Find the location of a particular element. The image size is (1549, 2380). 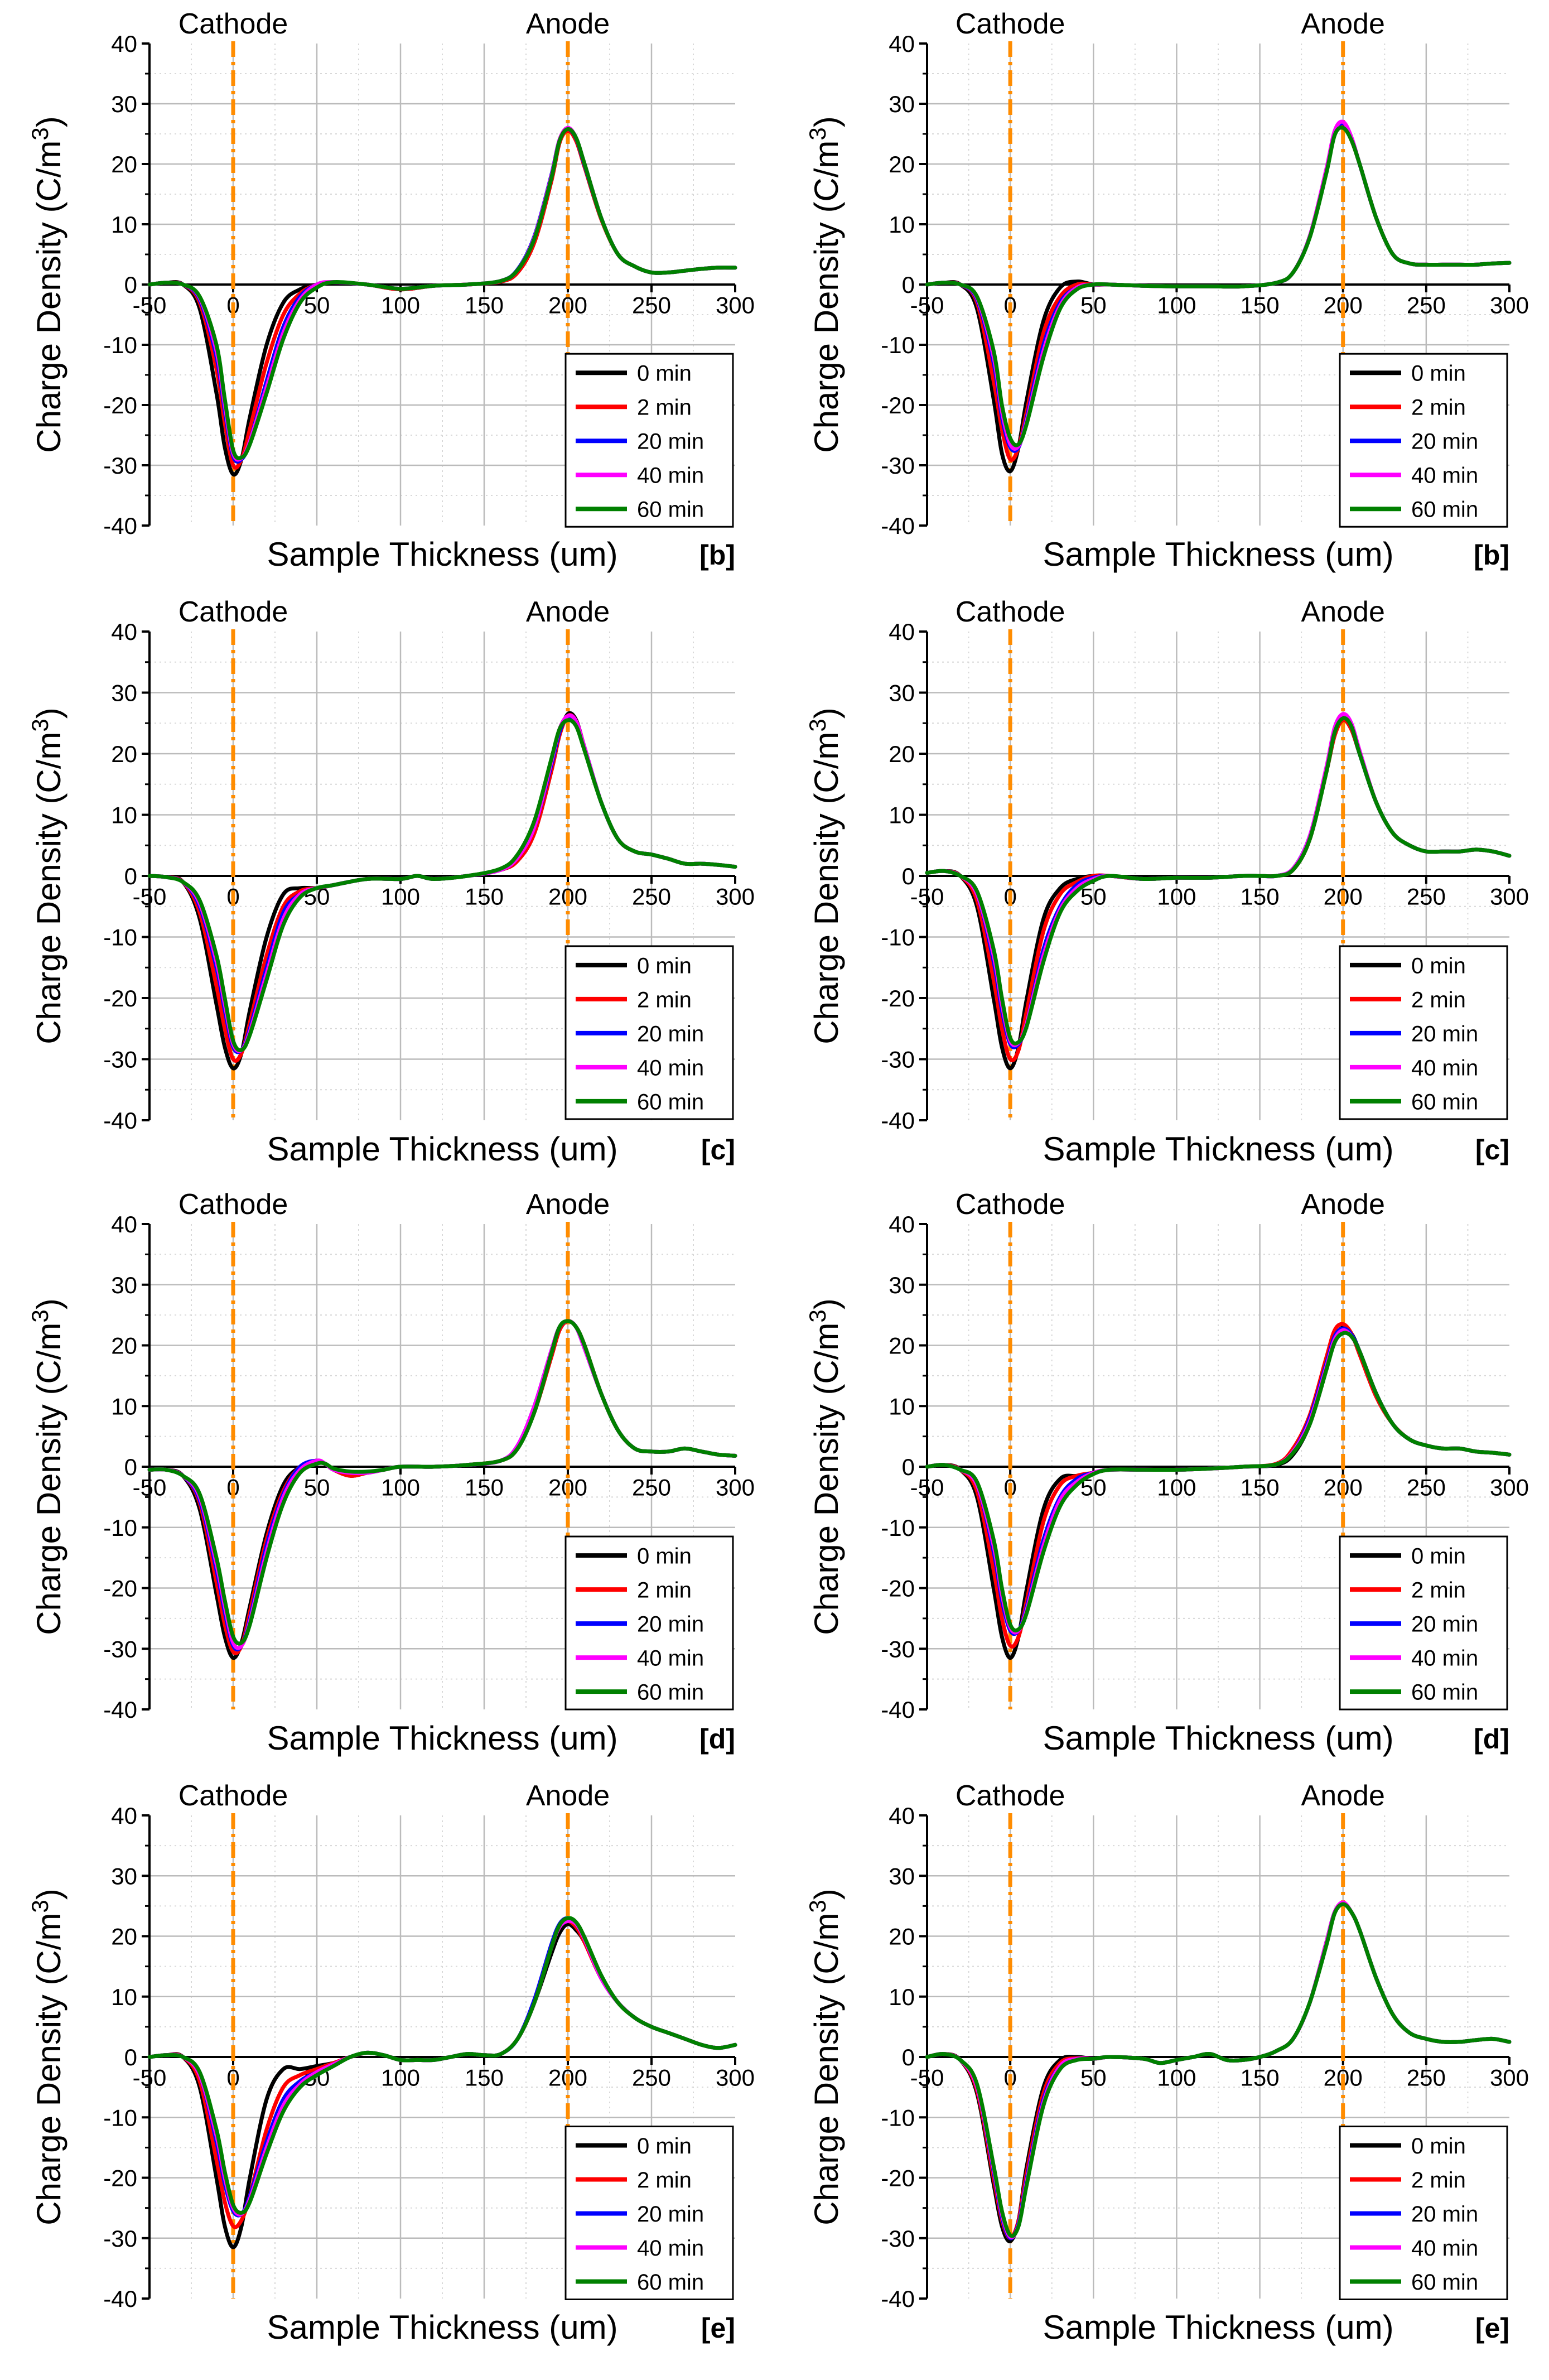

panel-label: [c] is located at coordinates (1492, 1149).